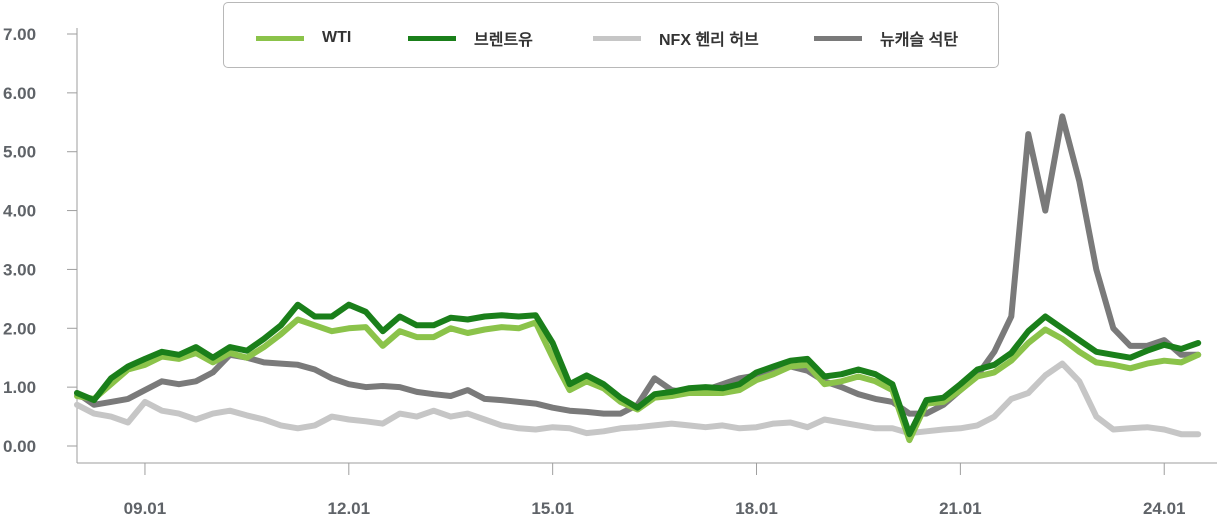 The width and height of the screenshot is (1217, 517). What do you see at coordinates (503, 40) in the screenshot?
I see `legend-label-brent: 브렌트유` at bounding box center [503, 40].